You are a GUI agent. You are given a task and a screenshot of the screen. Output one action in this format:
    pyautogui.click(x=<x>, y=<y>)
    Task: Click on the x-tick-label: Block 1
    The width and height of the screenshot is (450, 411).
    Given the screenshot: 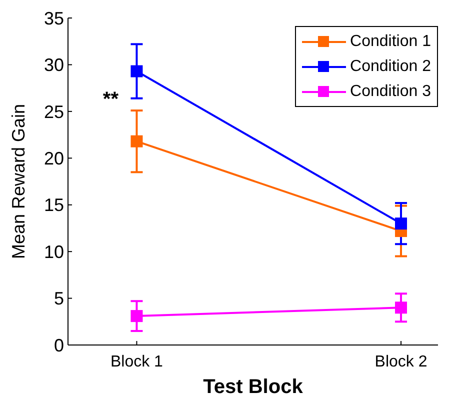 What is the action you would take?
    pyautogui.click(x=137, y=361)
    